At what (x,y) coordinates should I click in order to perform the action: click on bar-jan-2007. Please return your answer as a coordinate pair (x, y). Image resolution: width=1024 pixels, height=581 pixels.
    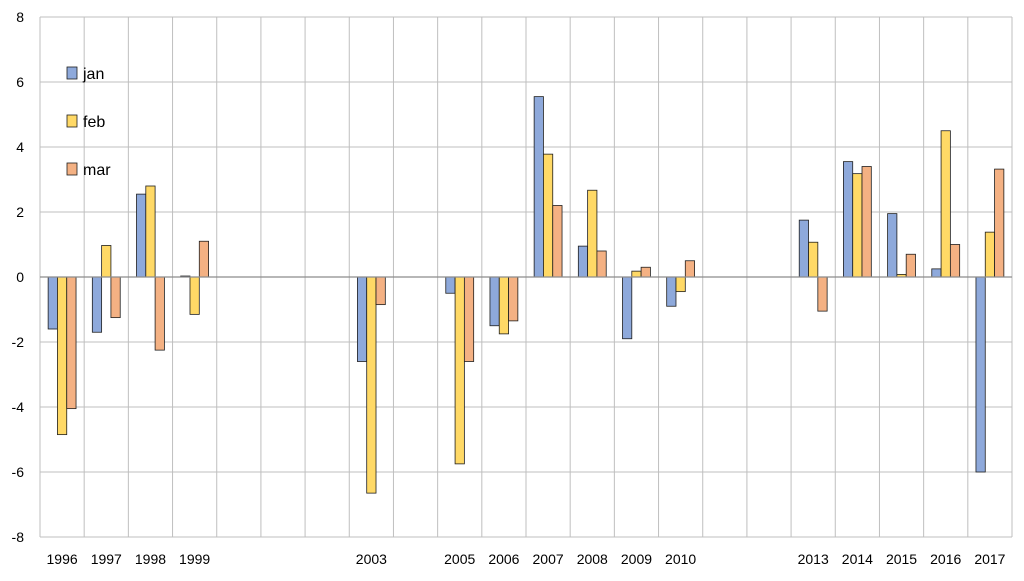
    Looking at the image, I should click on (538, 187).